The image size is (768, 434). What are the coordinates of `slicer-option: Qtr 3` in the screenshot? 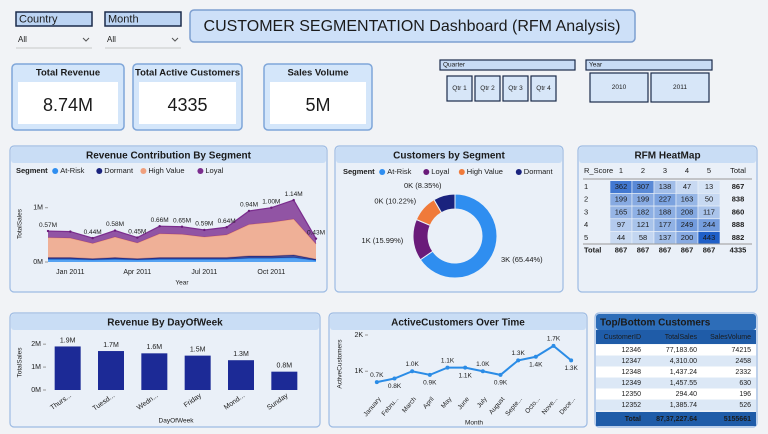 It's located at (515, 88).